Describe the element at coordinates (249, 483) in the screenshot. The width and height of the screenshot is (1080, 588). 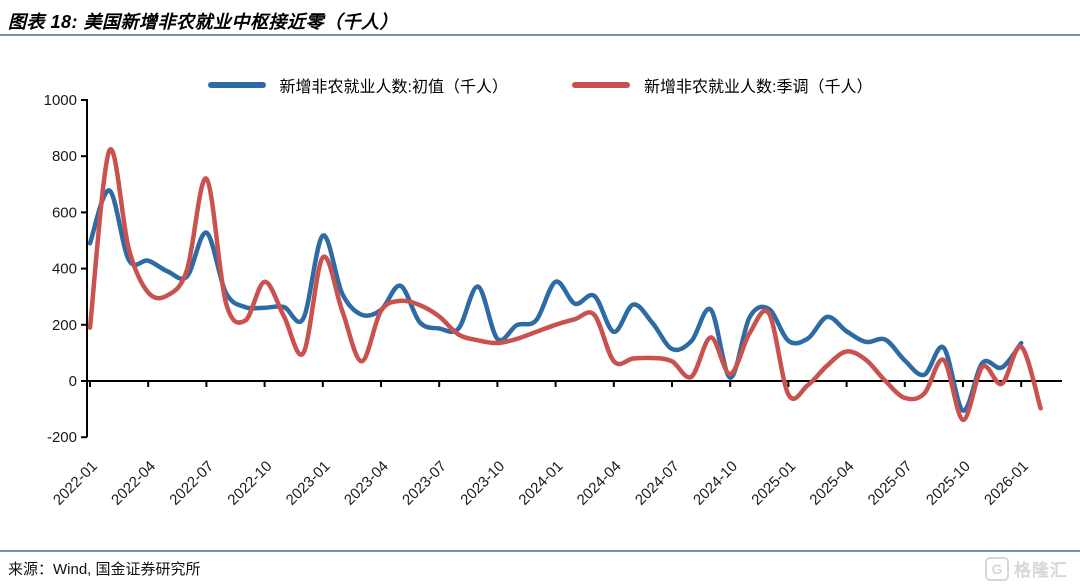
I see `x-axis-label: 2022-10` at that location.